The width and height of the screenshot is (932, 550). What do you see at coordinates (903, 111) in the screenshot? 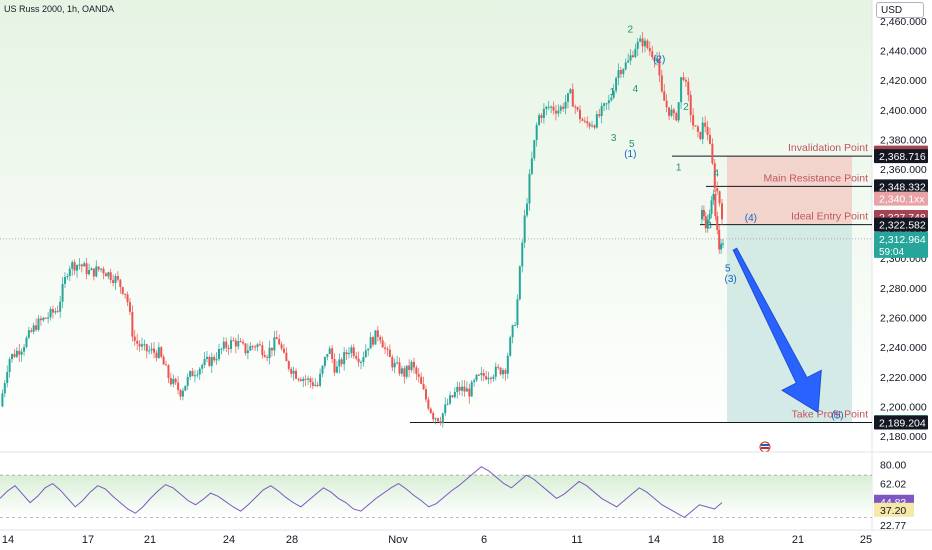
I see `price-tick-label: 2,400.000` at bounding box center [903, 111].